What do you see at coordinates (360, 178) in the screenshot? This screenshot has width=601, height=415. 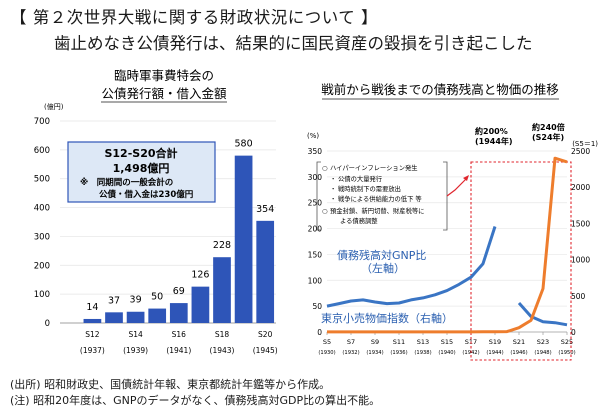 I see `legend-item: 公債の大量発行` at bounding box center [360, 178].